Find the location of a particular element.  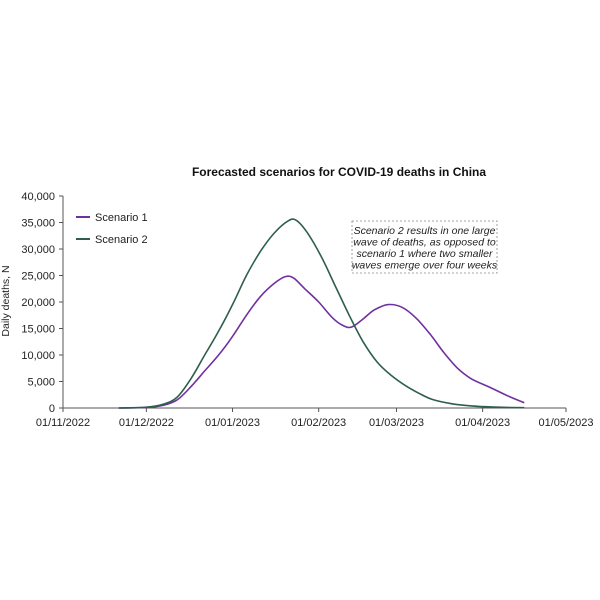

legend-label: Scenario 2 is located at coordinates (121, 240).